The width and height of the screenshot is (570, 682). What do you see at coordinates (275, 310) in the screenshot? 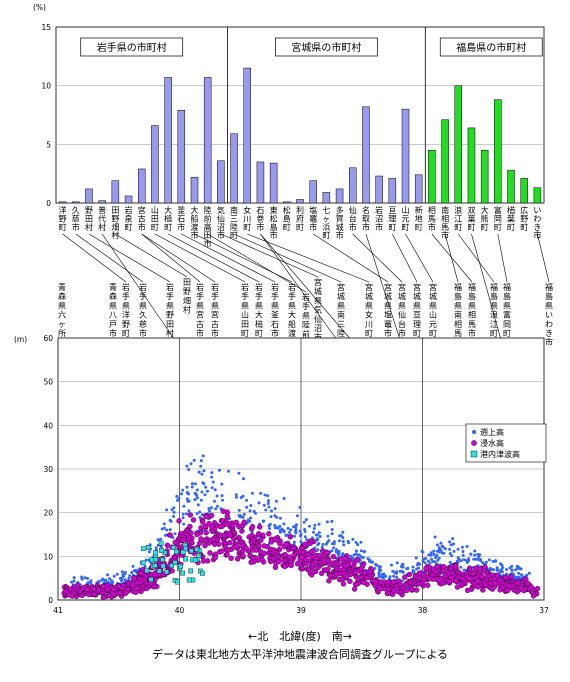
I see `place-label: 岩手県釜石市` at bounding box center [275, 310].